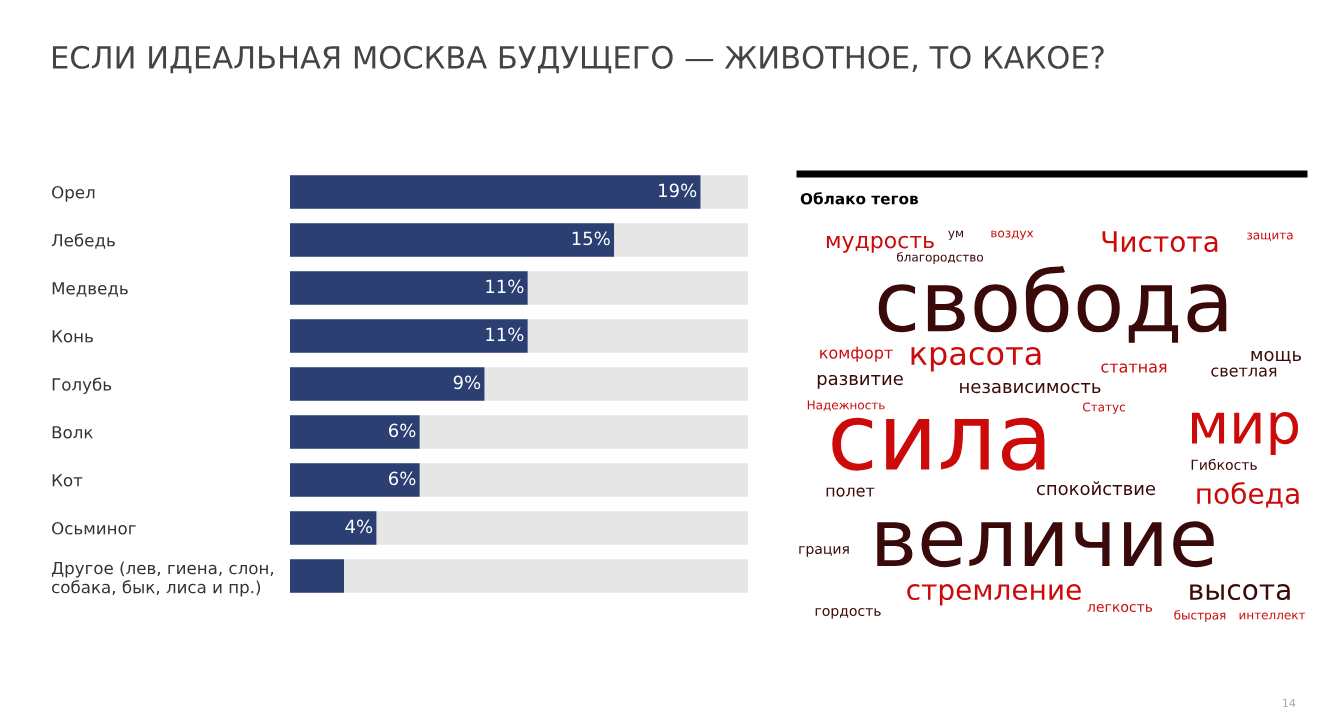 The height and width of the screenshot is (722, 1320). I want to click on text: Чистота, so click(1160, 242).